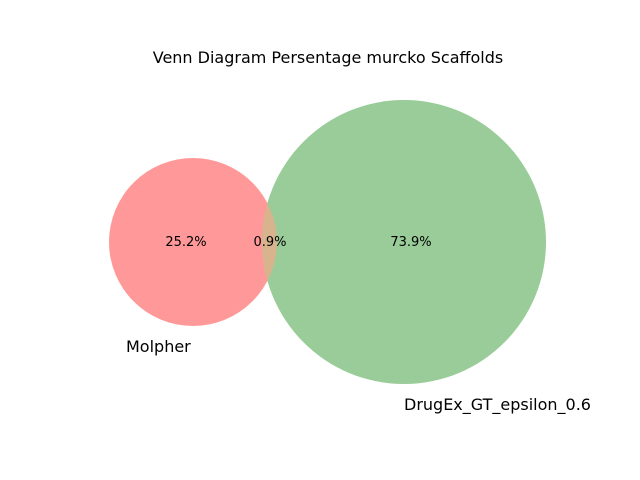  Describe the element at coordinates (185, 242) in the screenshot. I see `region-molpher-only-label: 25.2%` at that location.